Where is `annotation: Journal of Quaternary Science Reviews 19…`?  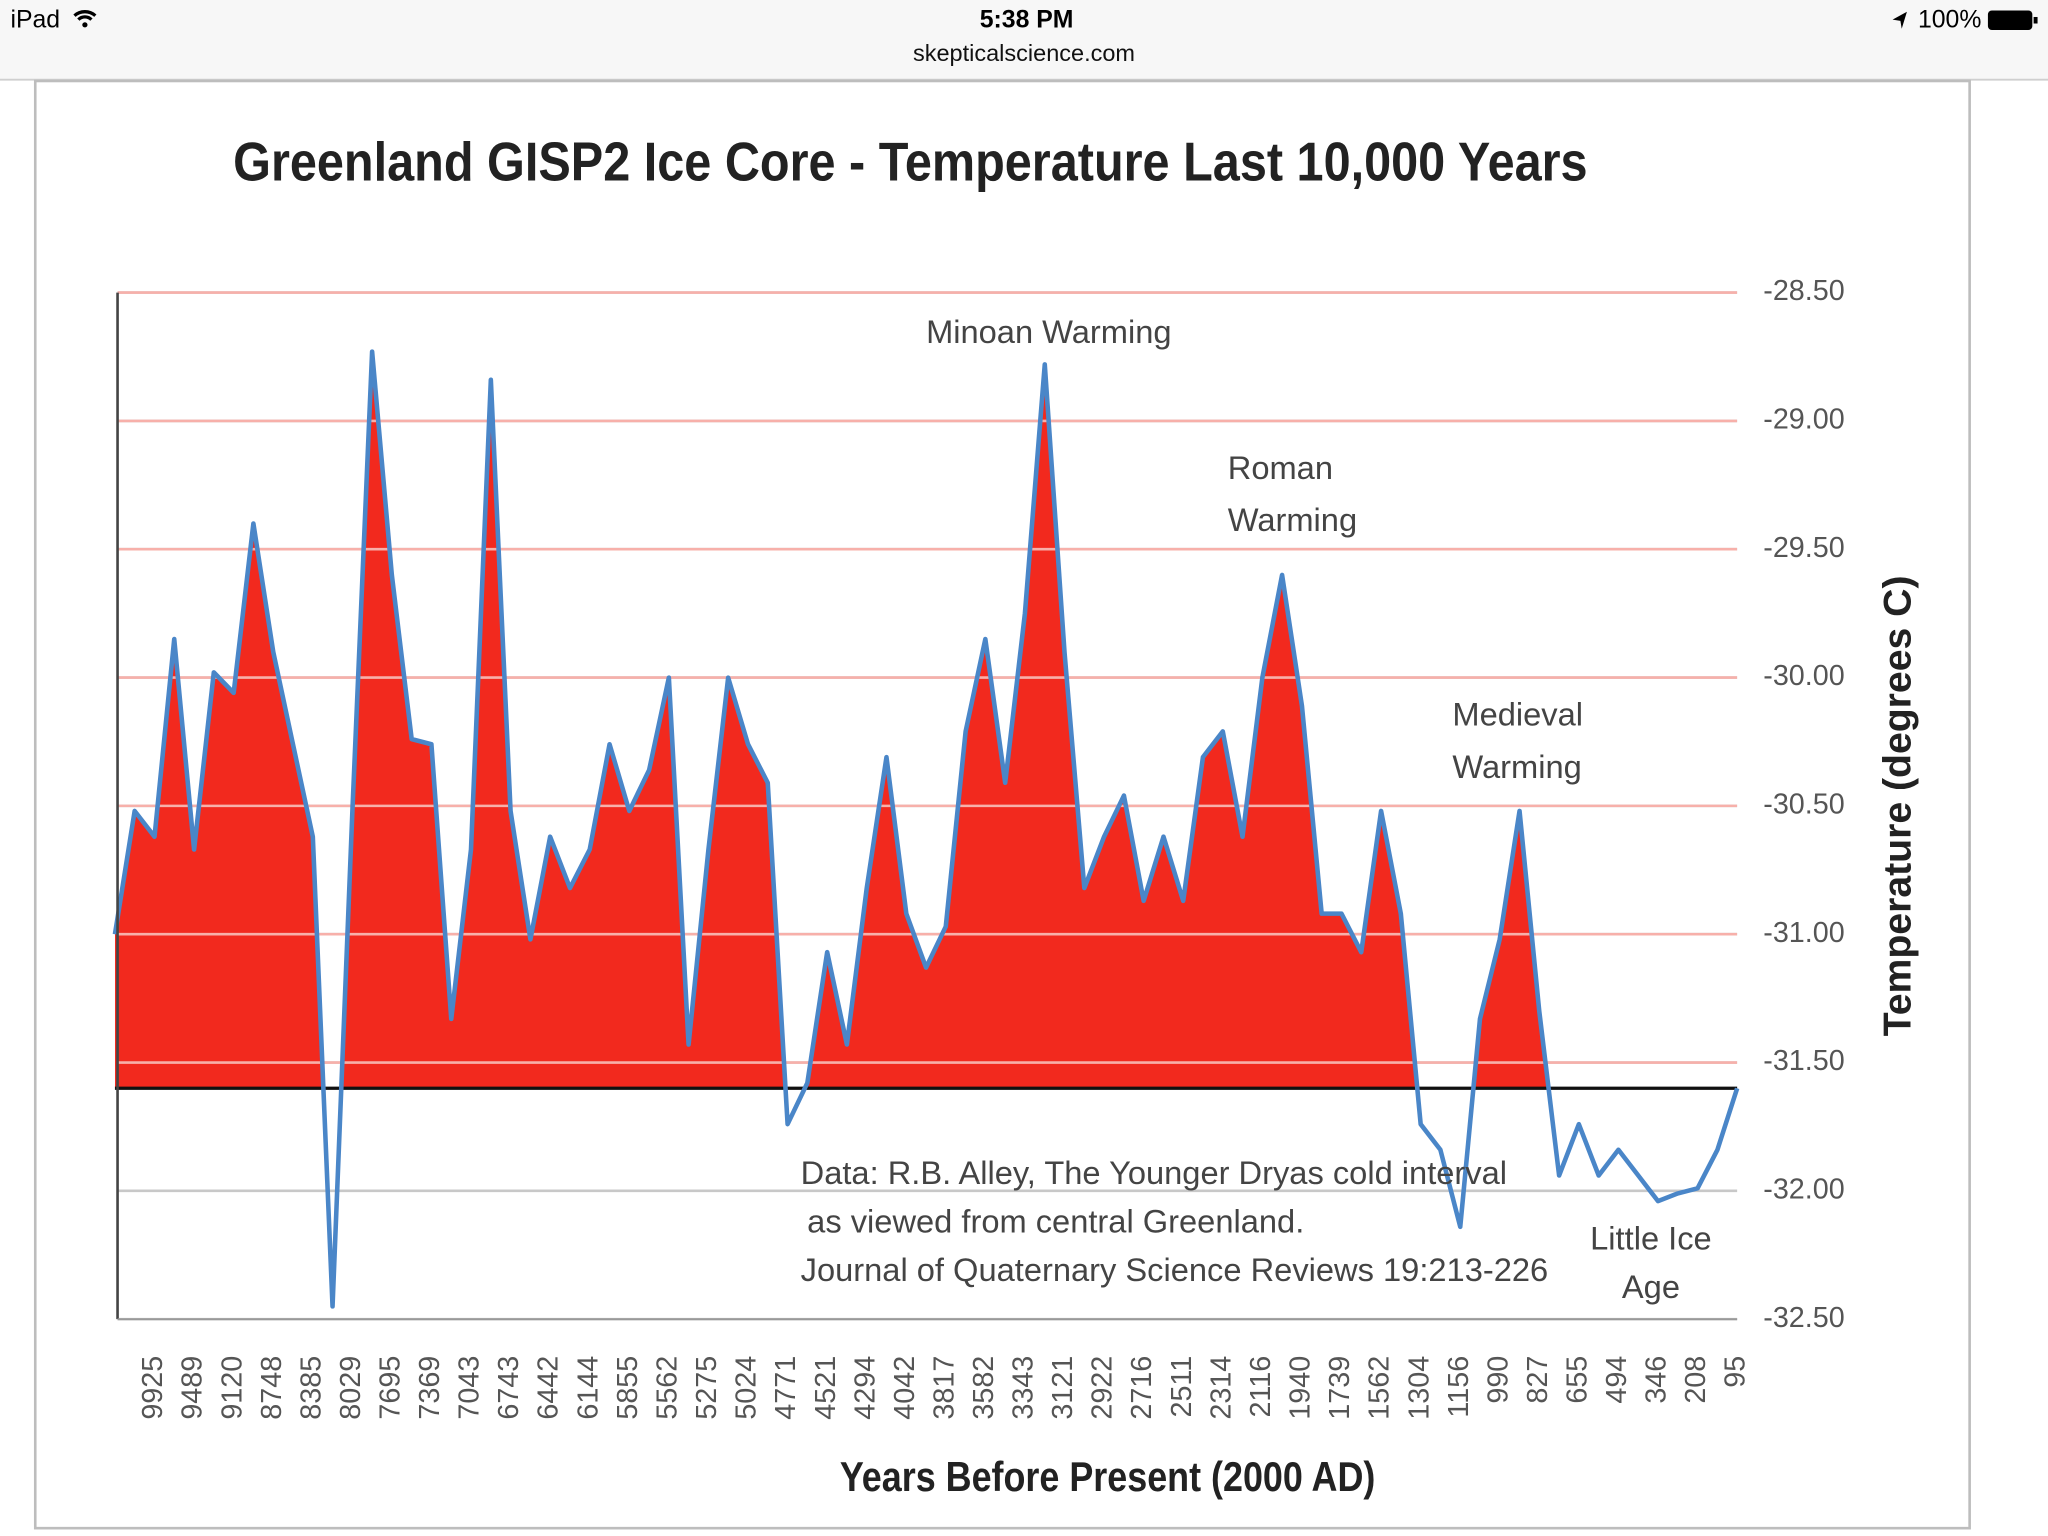
annotation: Journal of Quaternary Science Reviews 19… is located at coordinates (1175, 1269).